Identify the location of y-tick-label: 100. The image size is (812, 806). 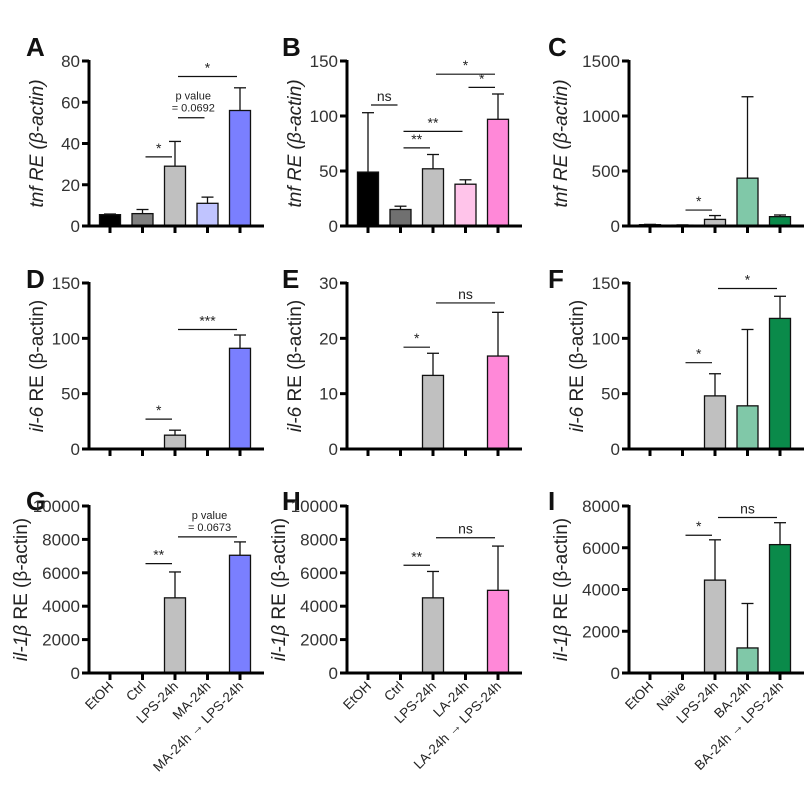
(324, 116).